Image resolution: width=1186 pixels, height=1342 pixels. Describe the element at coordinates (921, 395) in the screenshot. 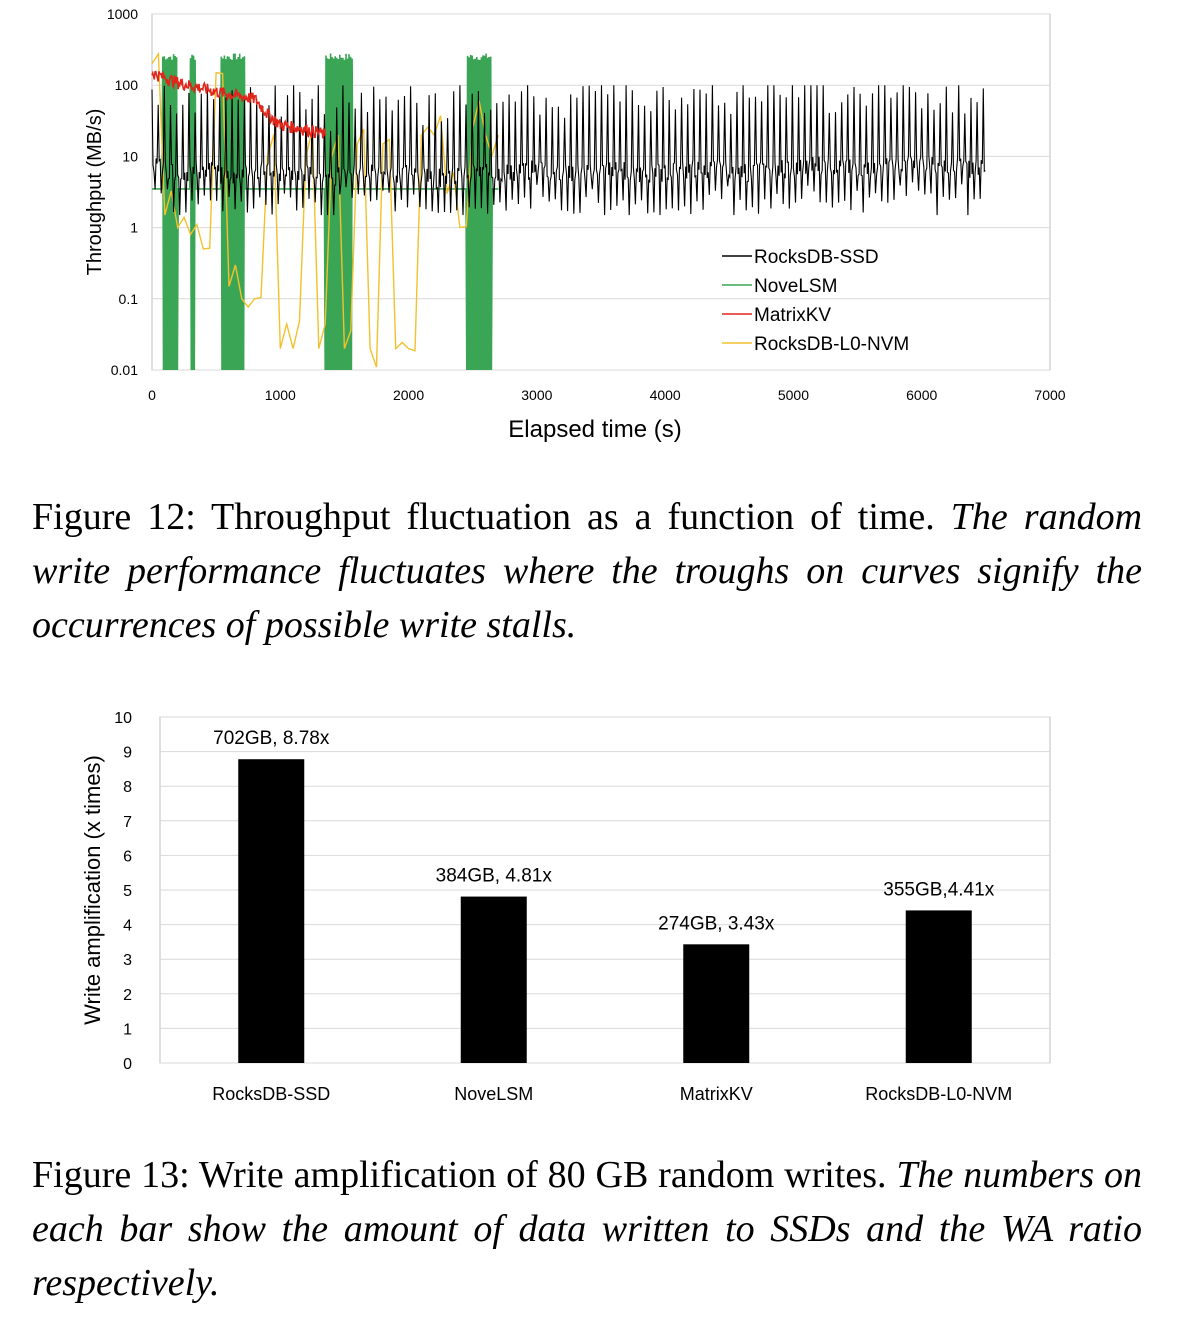

I see `x-tick-label: 6000` at that location.